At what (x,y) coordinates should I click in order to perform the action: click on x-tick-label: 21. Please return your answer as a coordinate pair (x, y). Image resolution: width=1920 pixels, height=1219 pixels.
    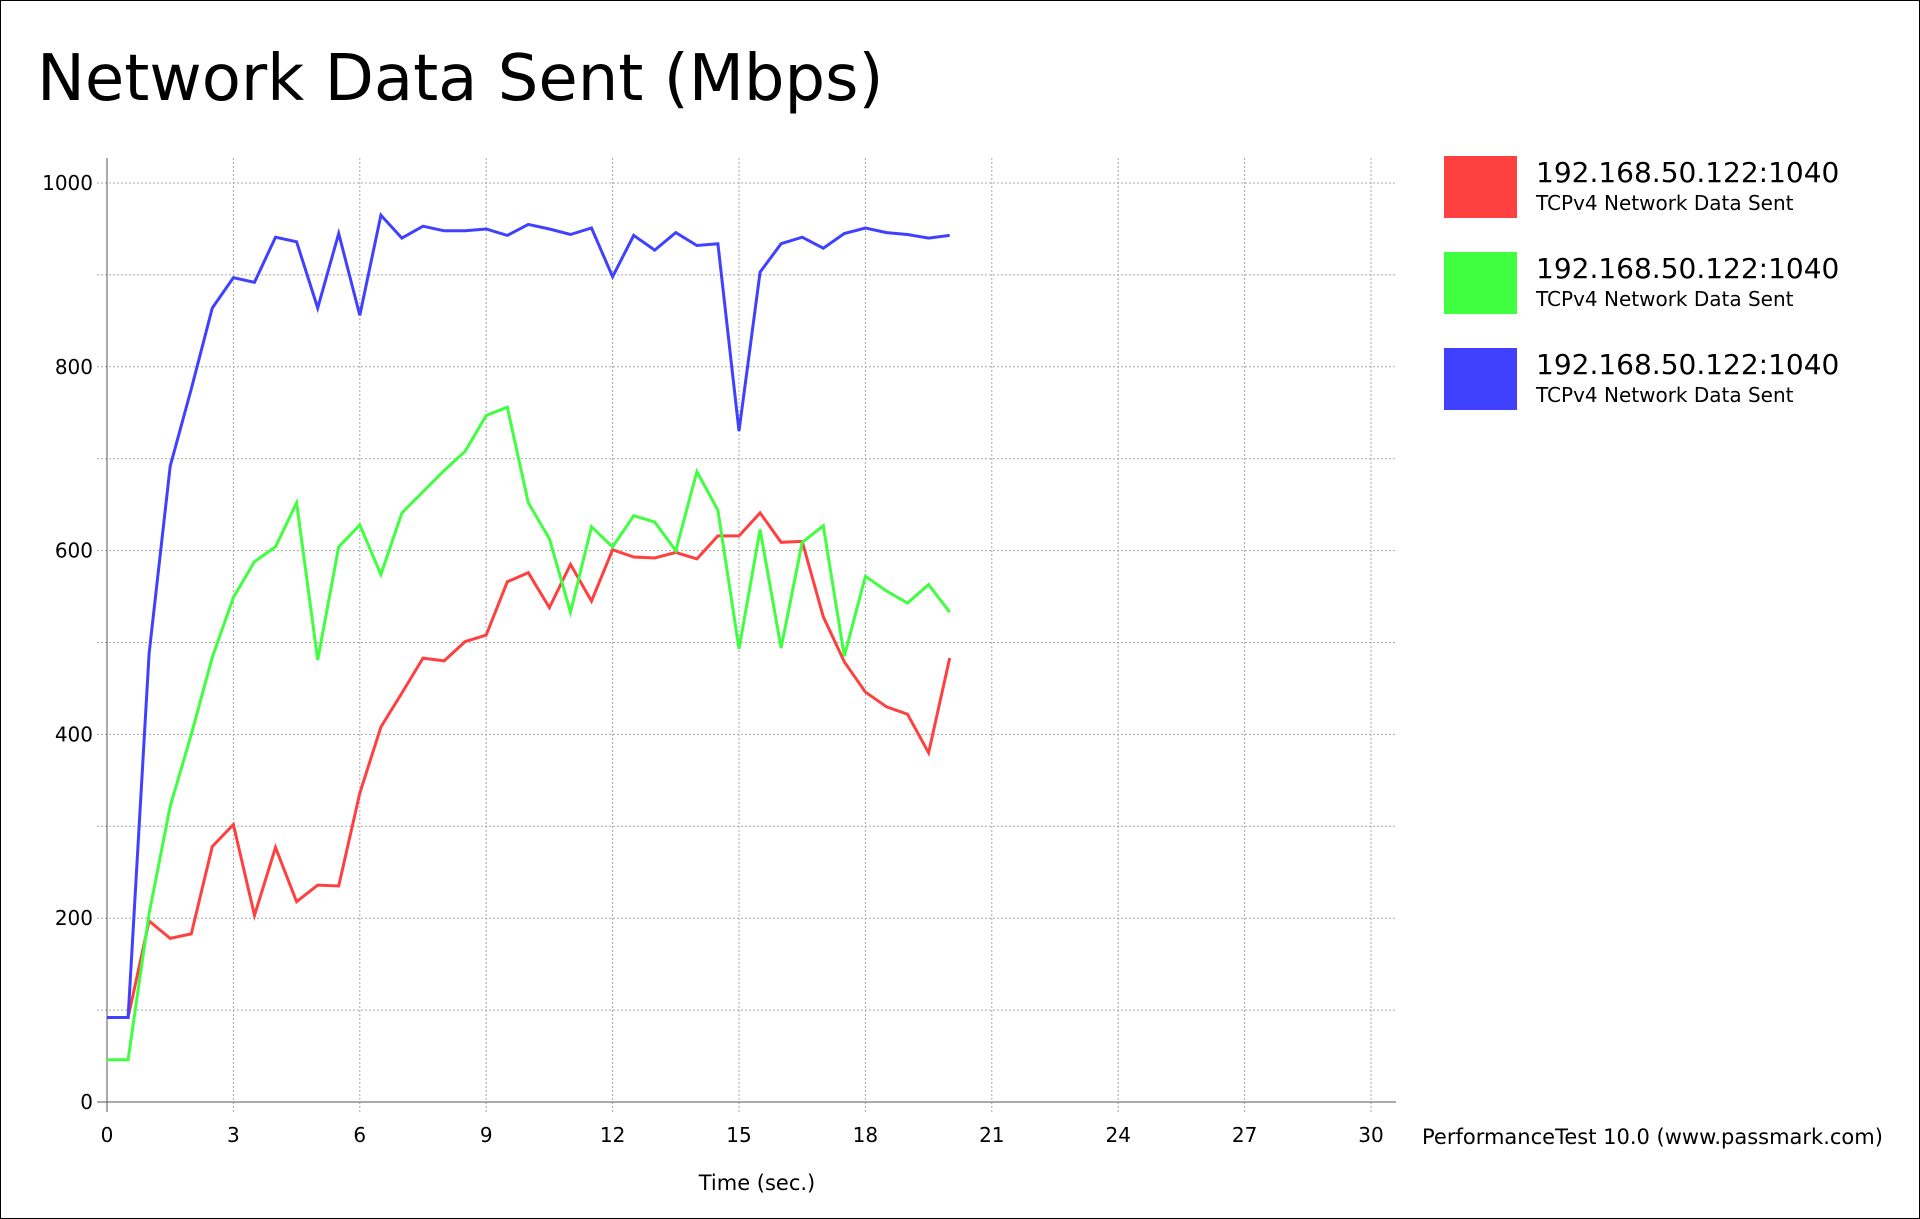
    Looking at the image, I should click on (991, 1135).